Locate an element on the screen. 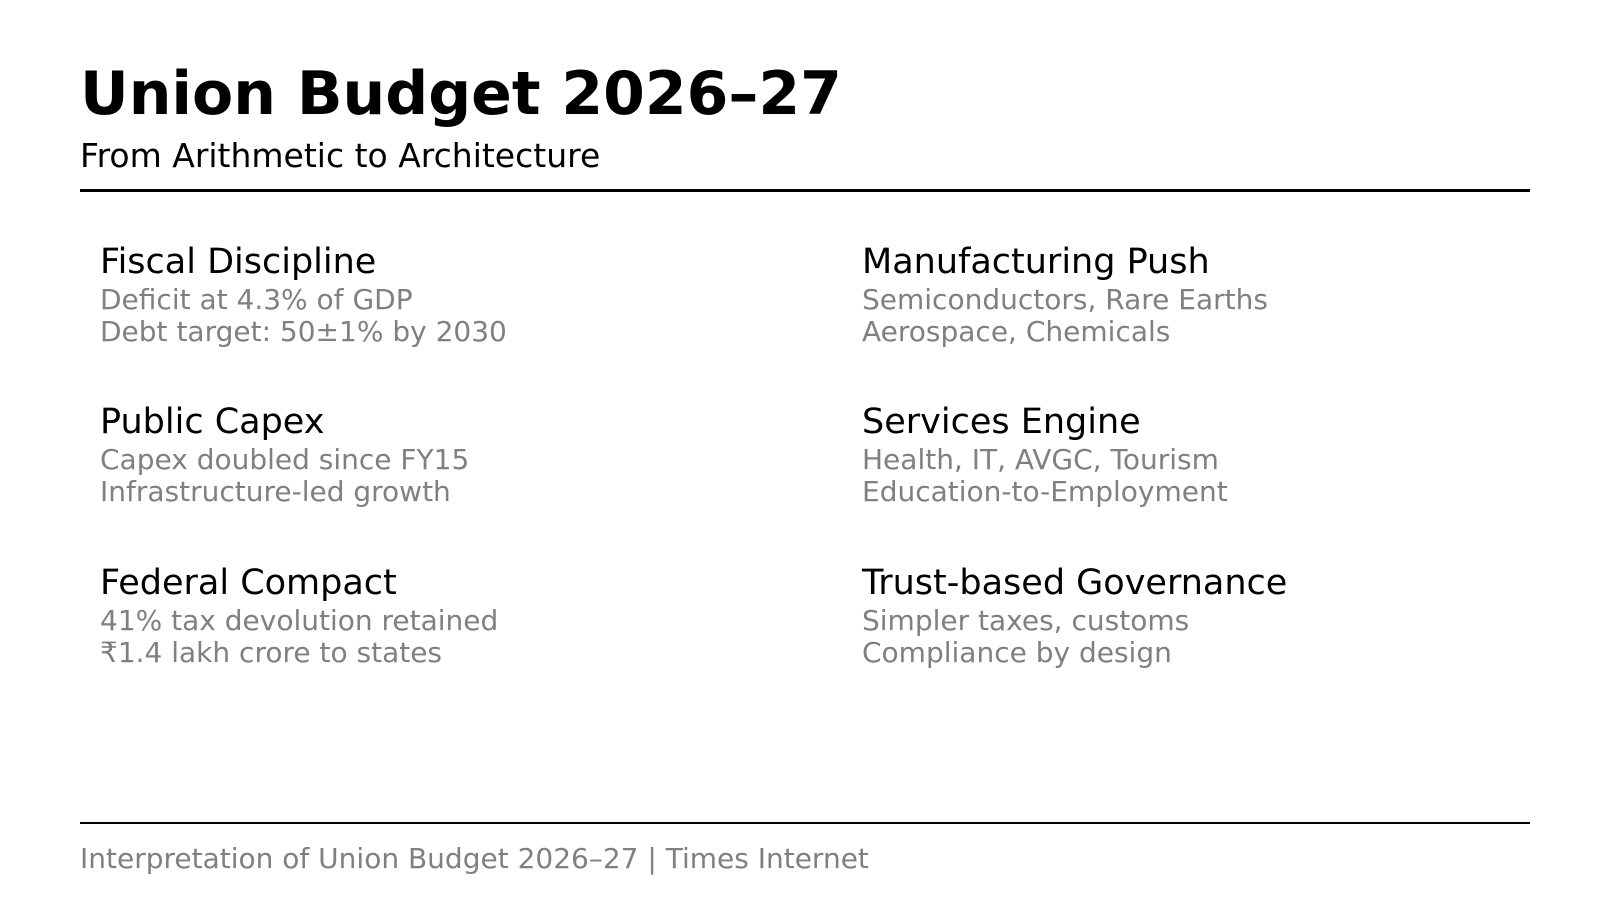 This screenshot has width=1600, height=900. card-heading: Public Capex is located at coordinates (212, 422).